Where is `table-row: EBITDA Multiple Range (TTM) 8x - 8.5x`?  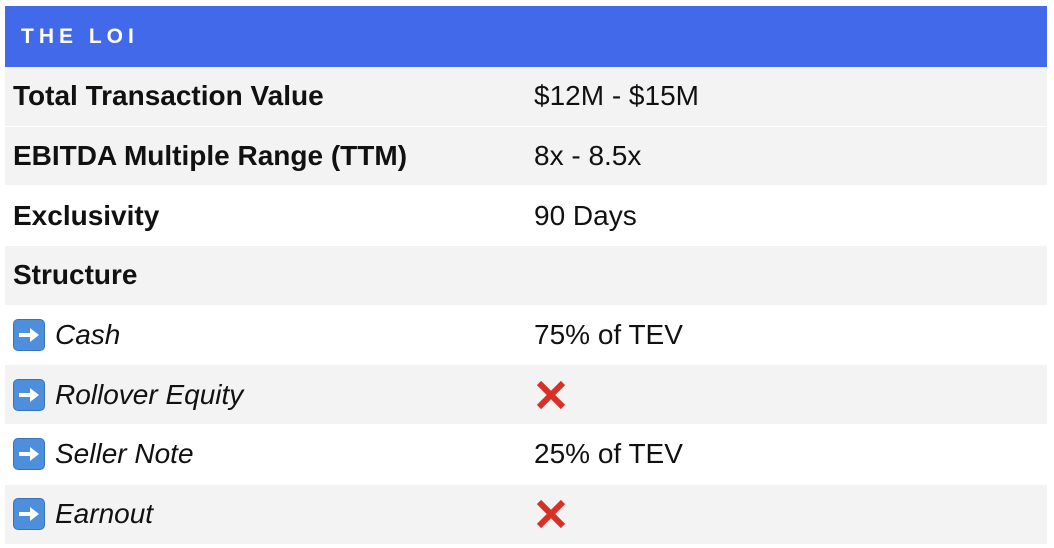
table-row: EBITDA Multiple Range (TTM) 8x - 8.5x is located at coordinates (526, 156).